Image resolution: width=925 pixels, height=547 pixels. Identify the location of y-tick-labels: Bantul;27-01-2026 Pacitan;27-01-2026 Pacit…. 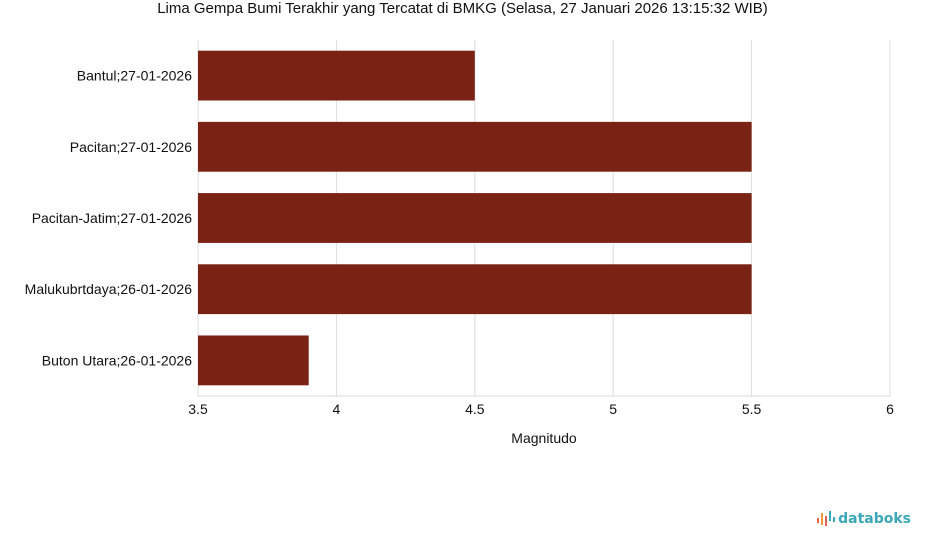
(109, 218).